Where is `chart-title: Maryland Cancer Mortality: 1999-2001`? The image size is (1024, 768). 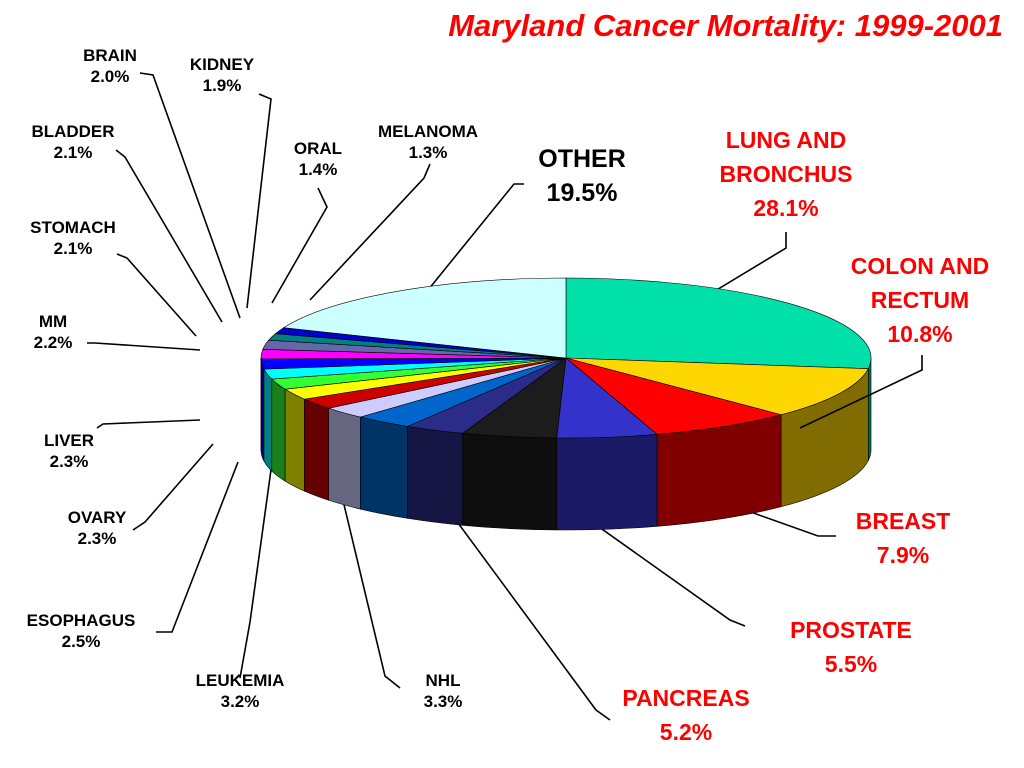
chart-title: Maryland Cancer Mortality: 1999-2001 is located at coordinates (725, 25).